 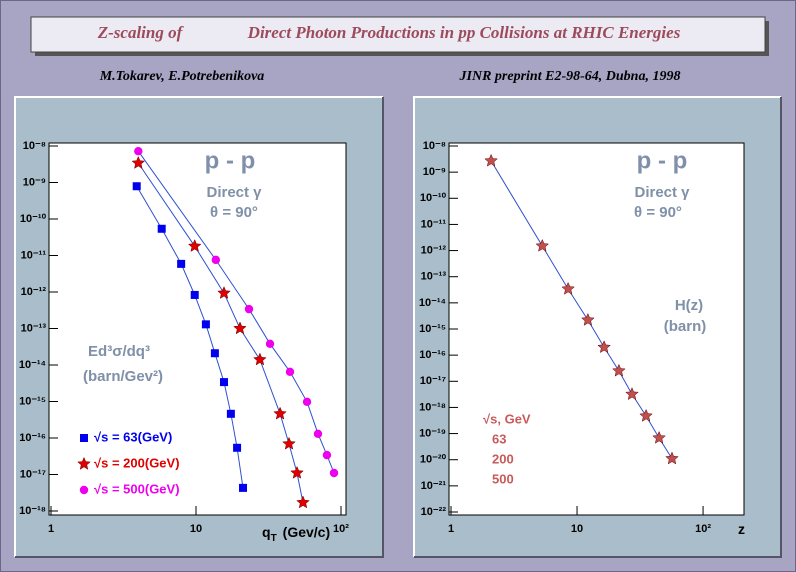 I want to click on y-tick-label: 10⁻¹⁹, so click(x=432, y=433).